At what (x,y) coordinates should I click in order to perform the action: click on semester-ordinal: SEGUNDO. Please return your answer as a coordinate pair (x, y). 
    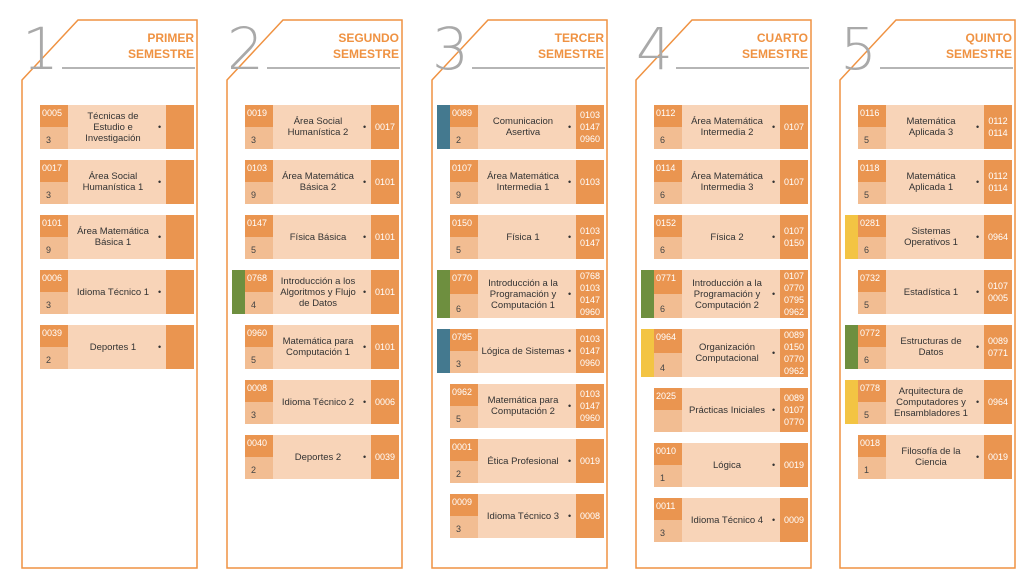
    Looking at the image, I should click on (368, 38).